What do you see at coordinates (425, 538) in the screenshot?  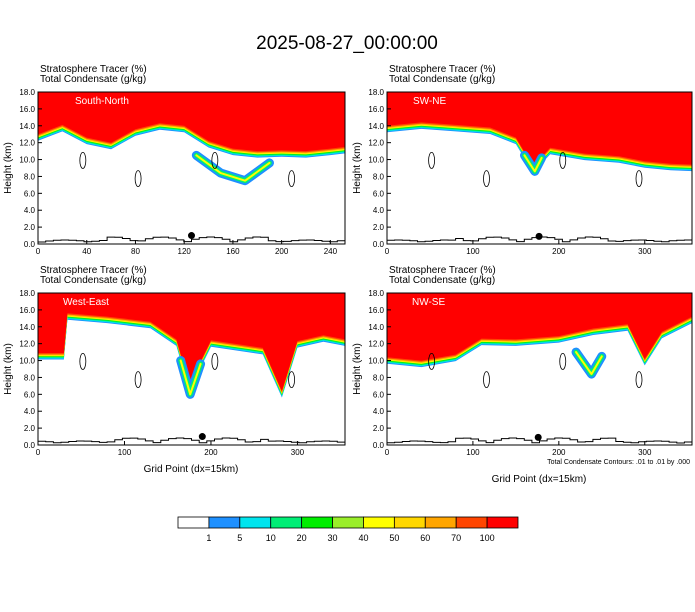 I see `colorbar-label: 60` at bounding box center [425, 538].